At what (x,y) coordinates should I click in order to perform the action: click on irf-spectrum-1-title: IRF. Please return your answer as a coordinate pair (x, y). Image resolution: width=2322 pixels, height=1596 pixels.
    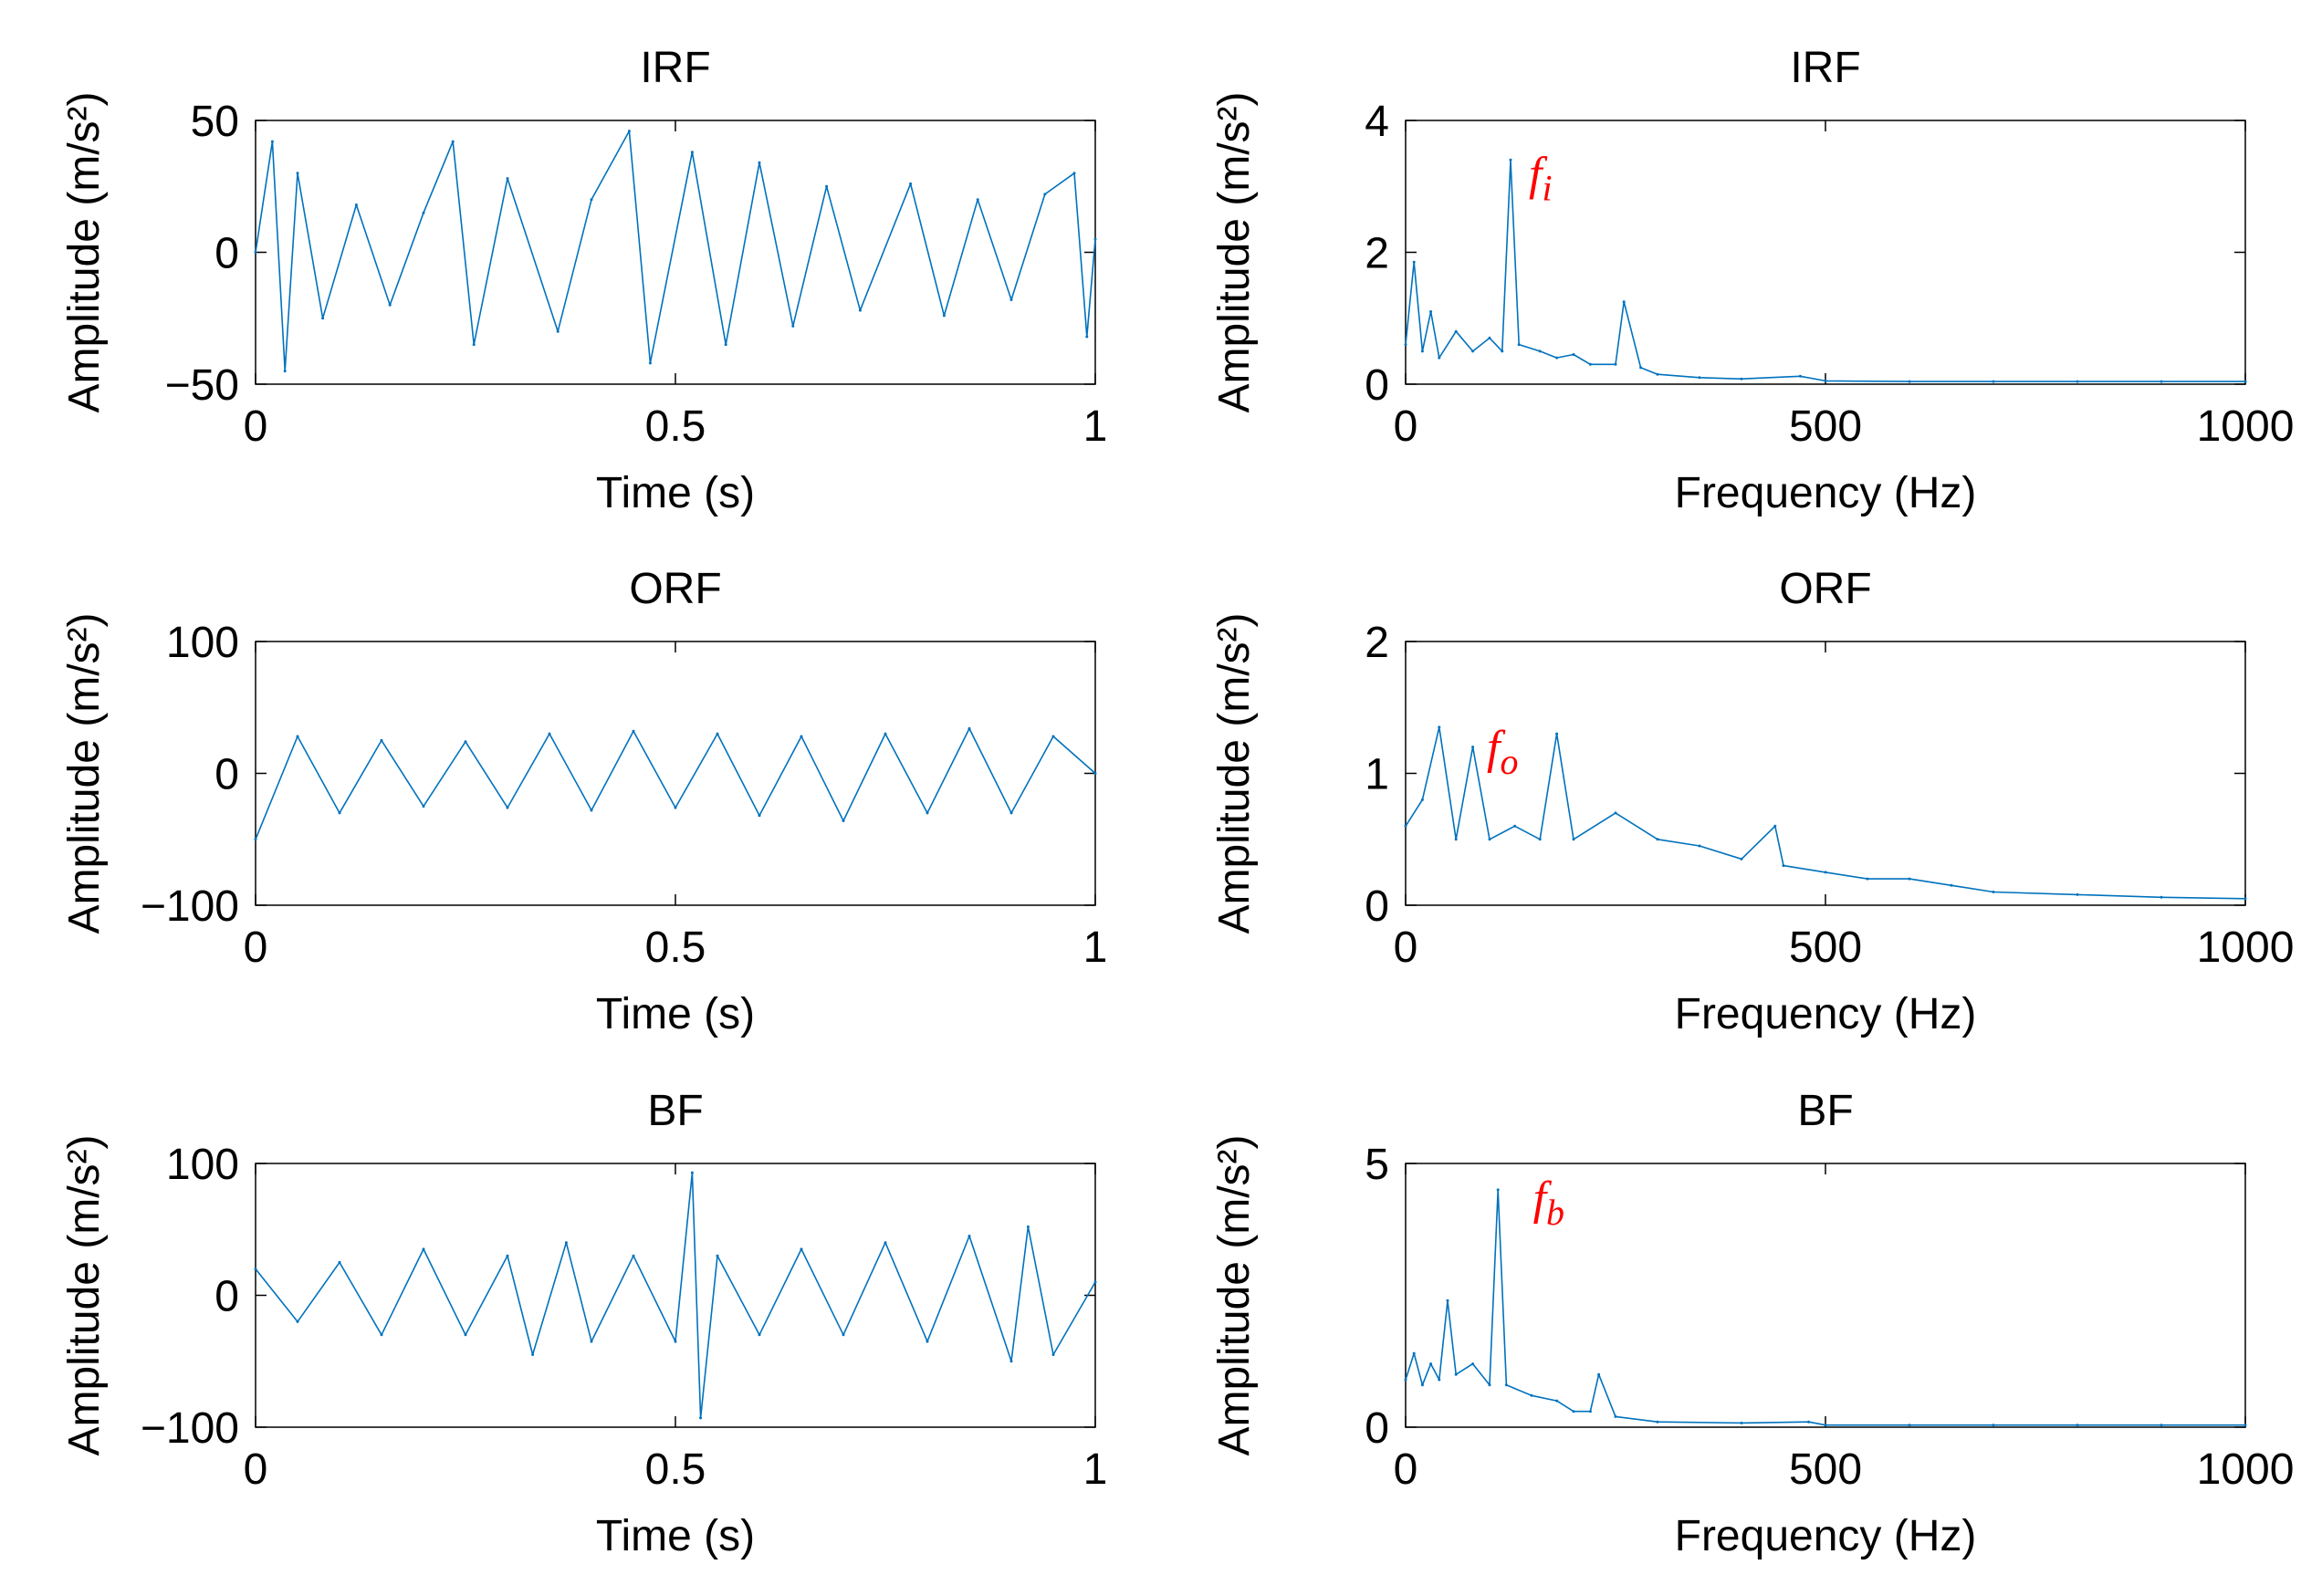
    Looking at the image, I should click on (1825, 68).